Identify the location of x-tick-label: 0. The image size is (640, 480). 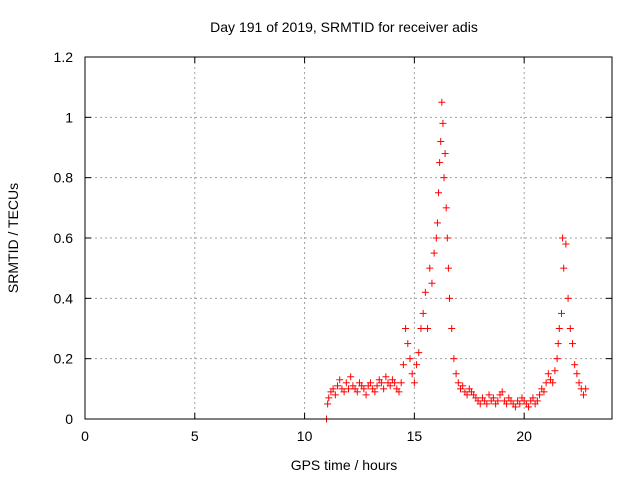
(85, 436).